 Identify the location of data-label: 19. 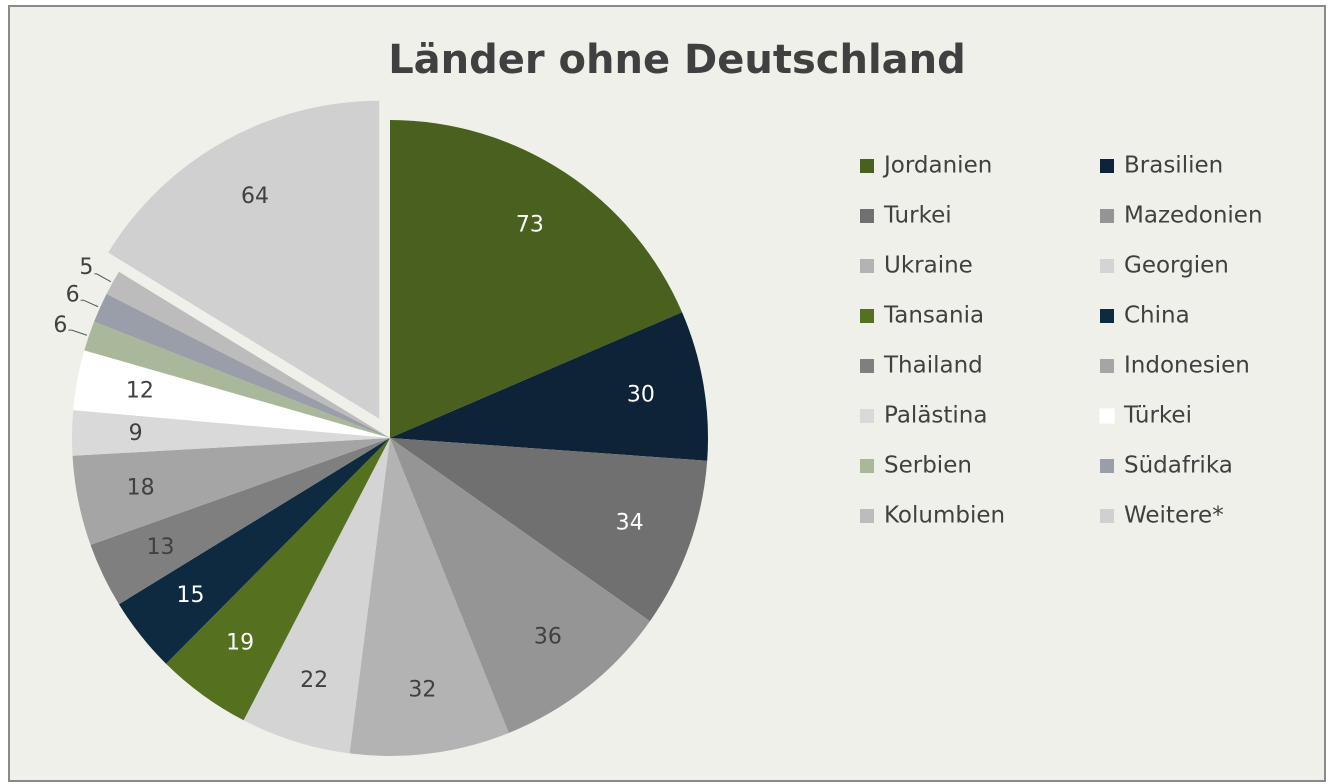
(240, 643).